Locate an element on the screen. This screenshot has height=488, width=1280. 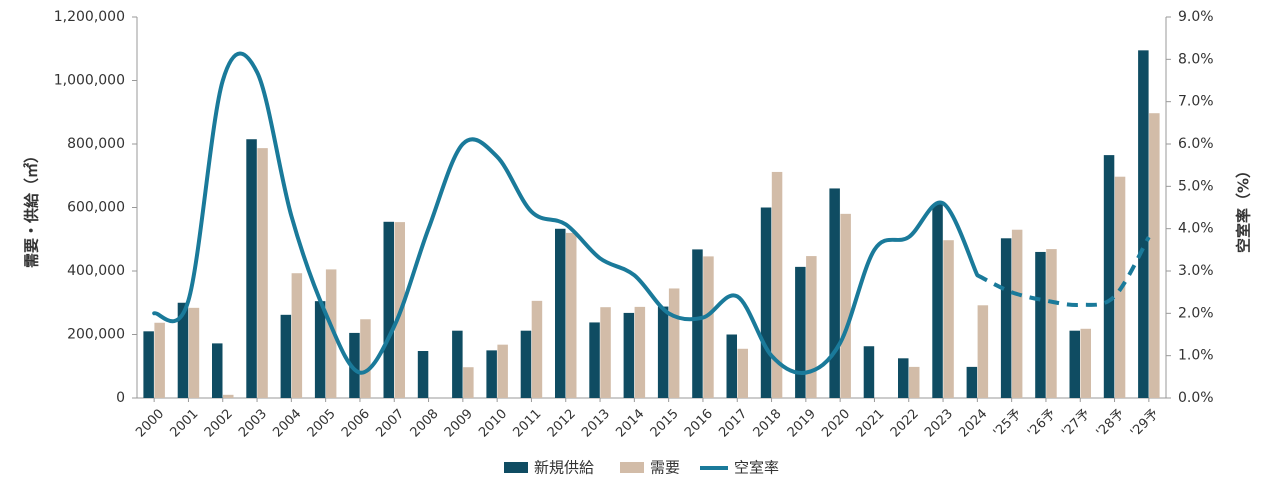
x-tick-label: '26予 is located at coordinates (1042, 423).